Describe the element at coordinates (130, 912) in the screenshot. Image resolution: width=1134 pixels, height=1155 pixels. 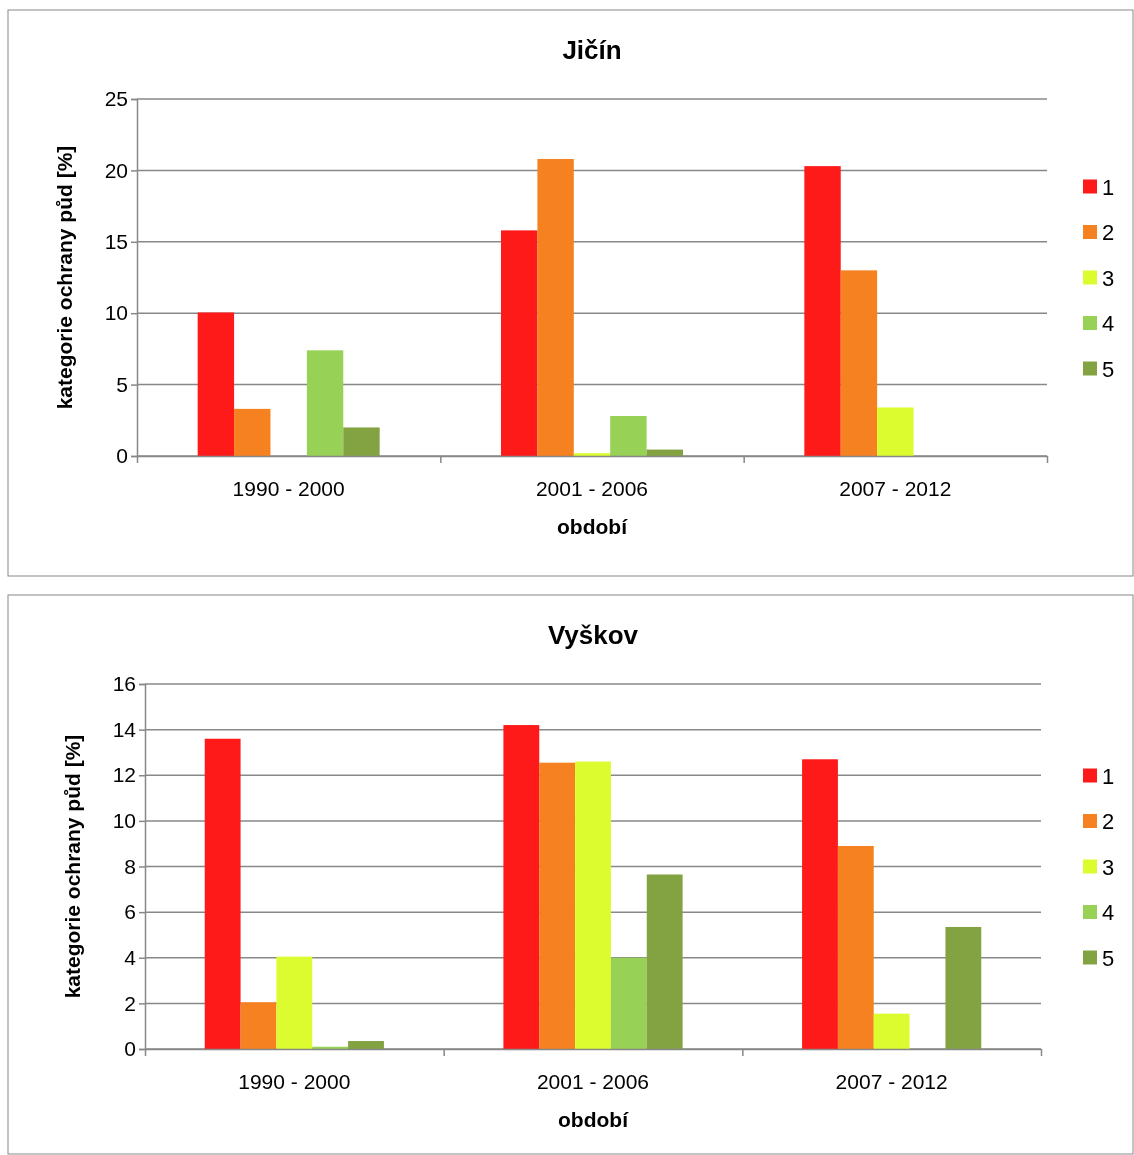
I see `y-tick-label: 6` at that location.